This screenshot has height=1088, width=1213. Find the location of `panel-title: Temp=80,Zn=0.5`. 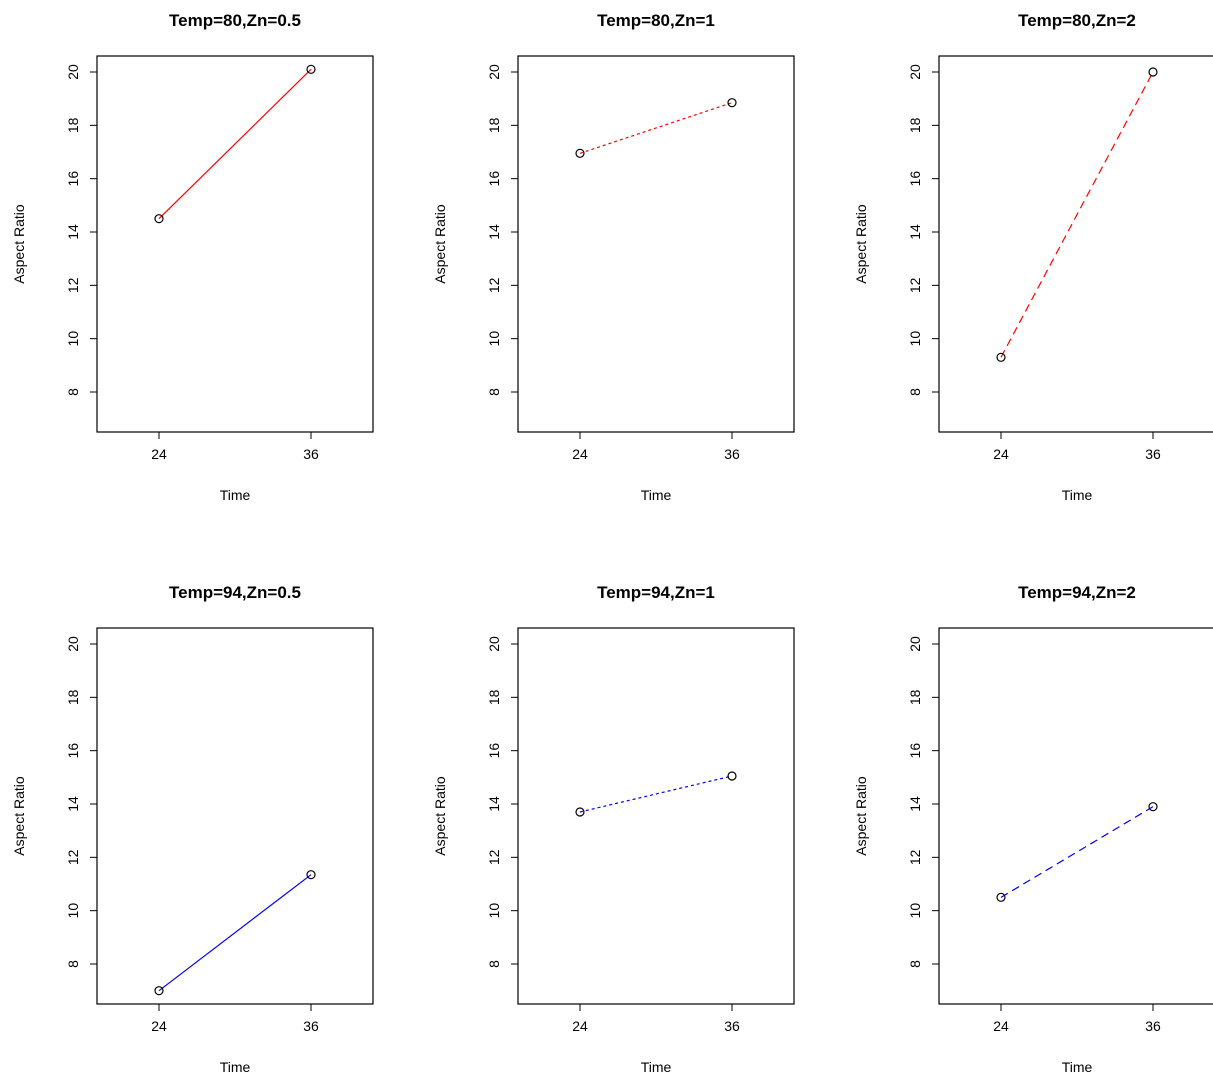

panel-title: Temp=80,Zn=0.5 is located at coordinates (235, 20).